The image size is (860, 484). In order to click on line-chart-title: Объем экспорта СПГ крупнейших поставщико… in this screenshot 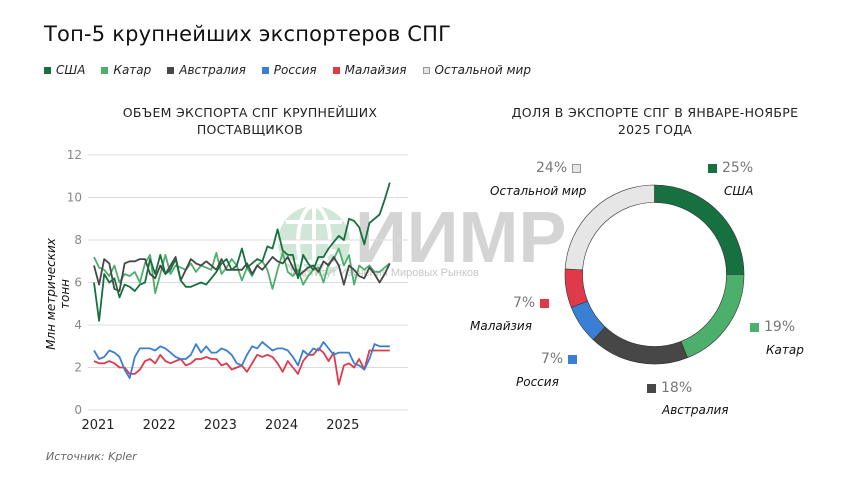, I will do `click(250, 121)`.